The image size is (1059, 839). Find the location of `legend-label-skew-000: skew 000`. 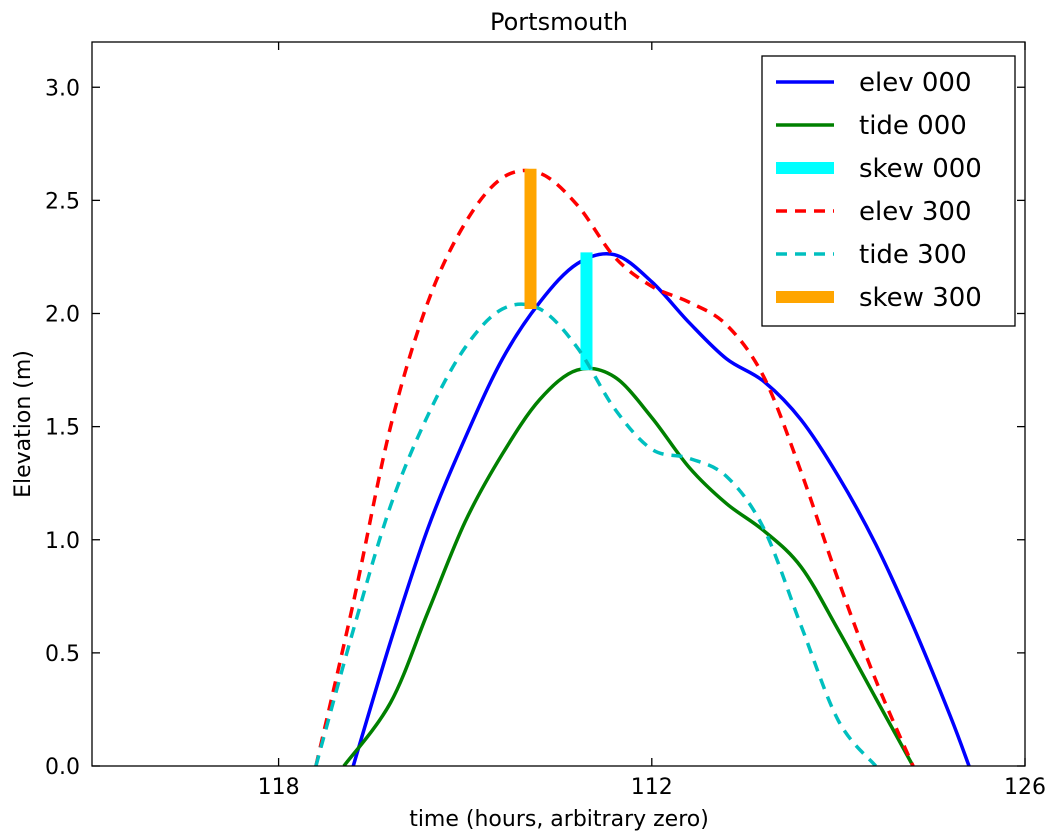

legend-label-skew-000: skew 000 is located at coordinates (920, 169).